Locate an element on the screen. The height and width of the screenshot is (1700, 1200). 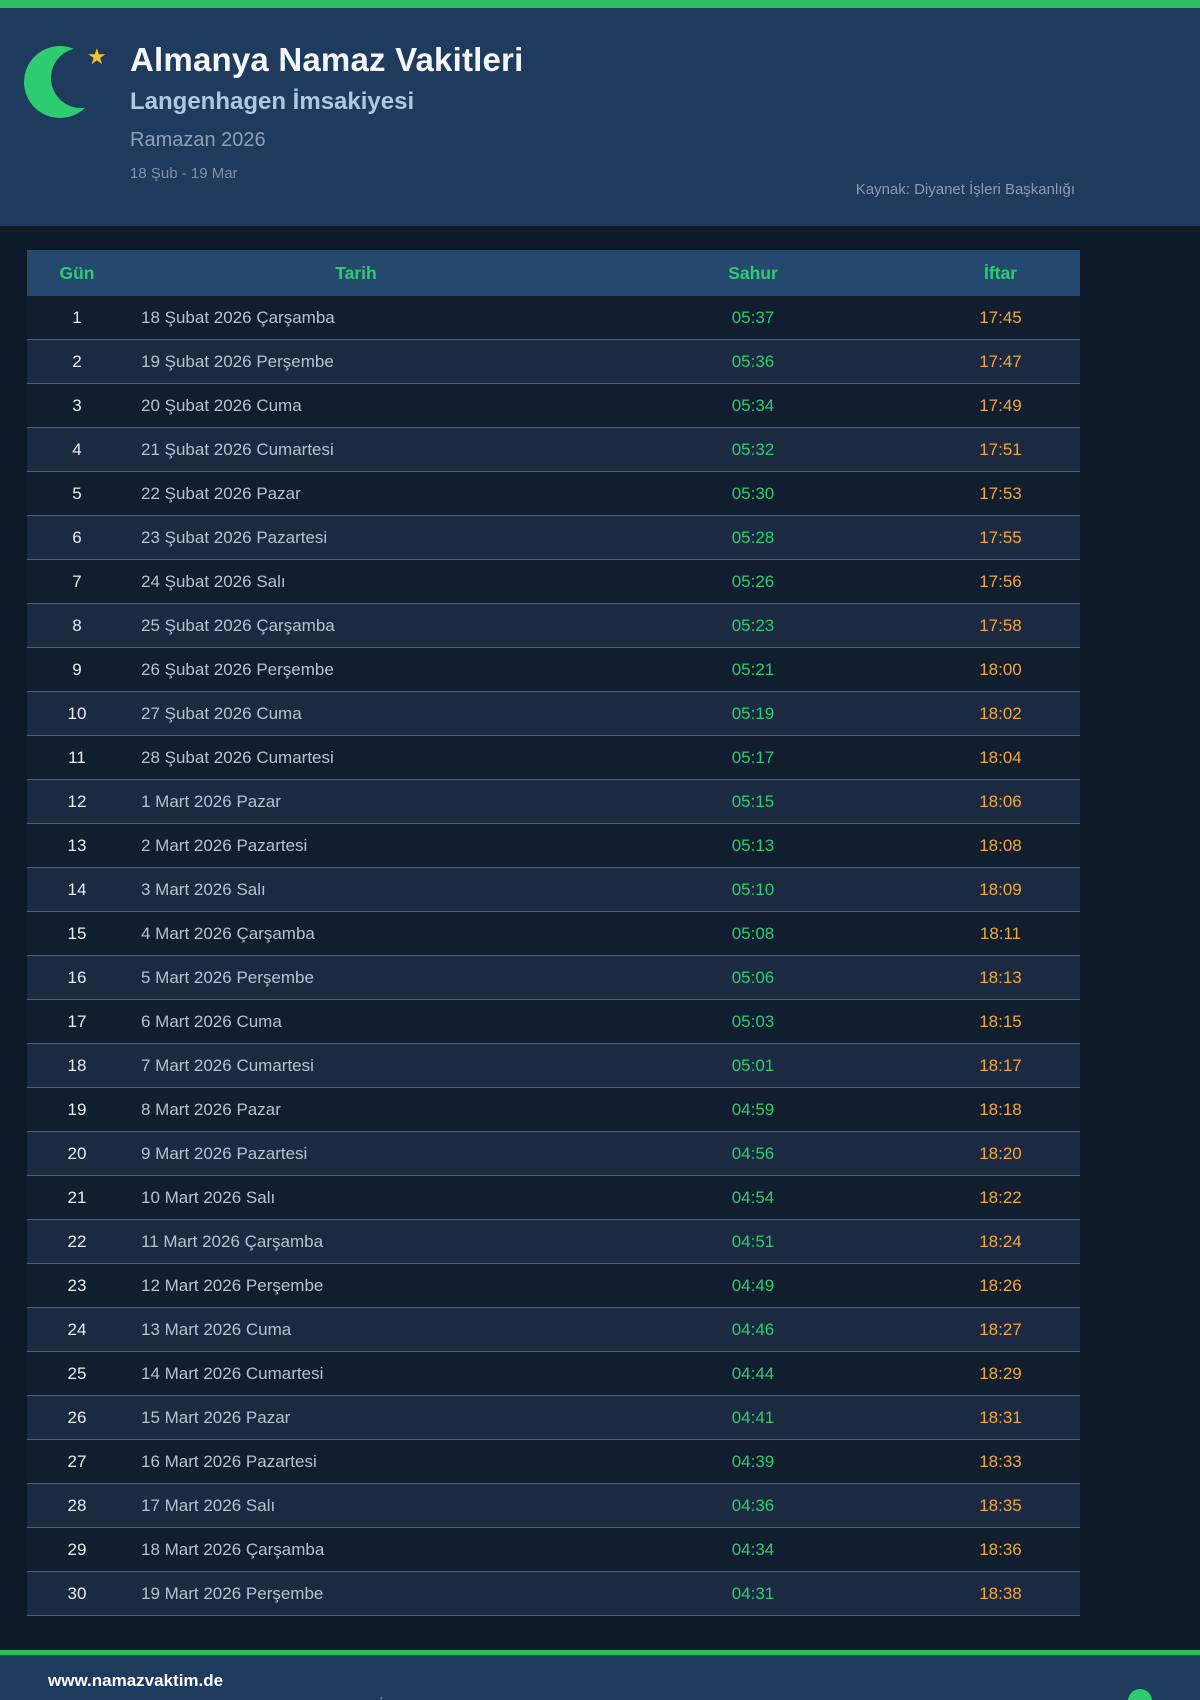
table-row: 23 12 Mart 2026 Perşembe 04:49 18:26 is located at coordinates (553, 1285).